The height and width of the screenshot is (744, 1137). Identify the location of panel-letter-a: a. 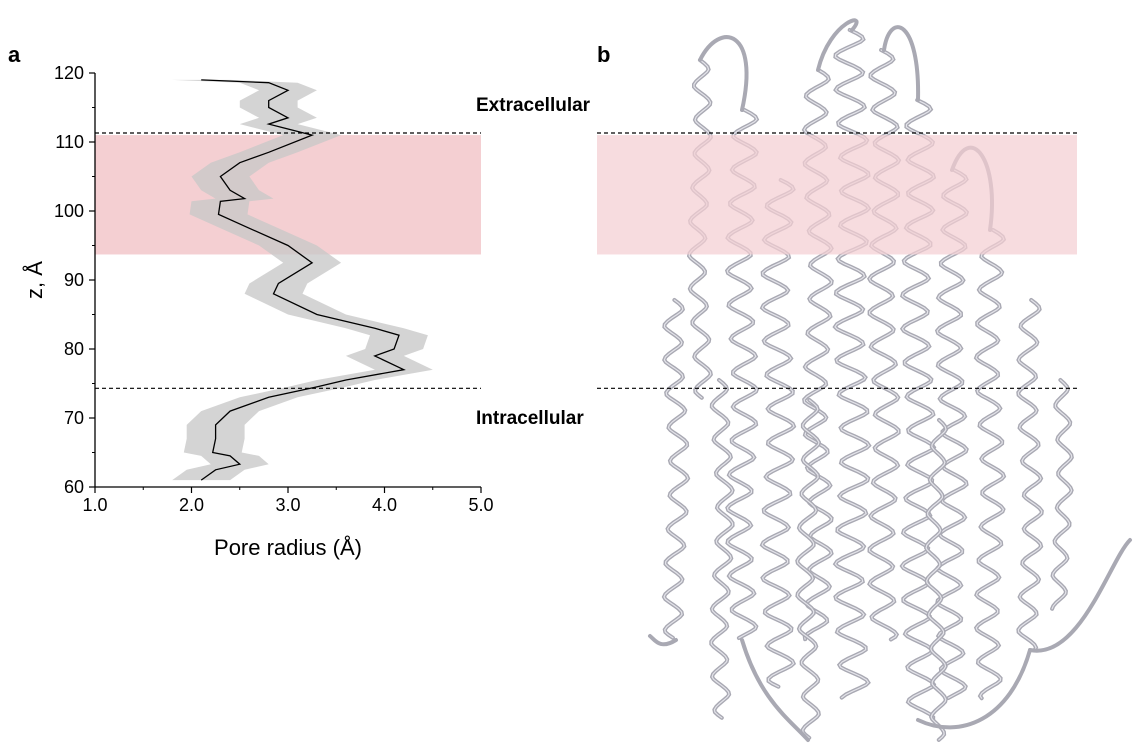
(14, 54).